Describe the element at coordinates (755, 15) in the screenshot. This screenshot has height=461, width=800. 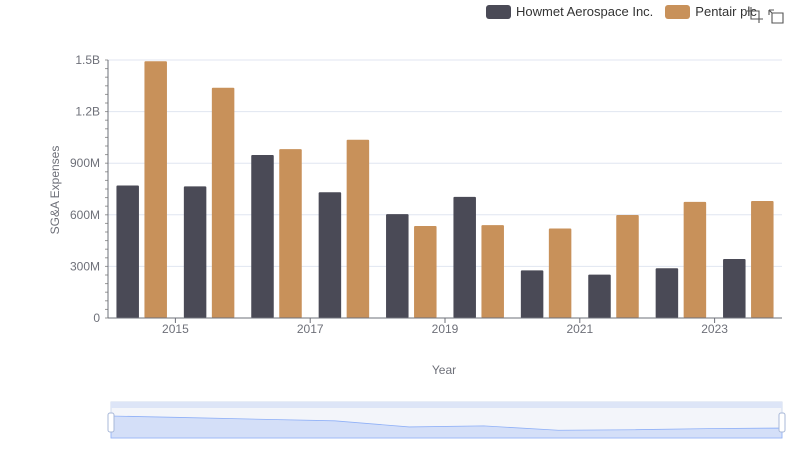
I see `zoom-select-icon` at that location.